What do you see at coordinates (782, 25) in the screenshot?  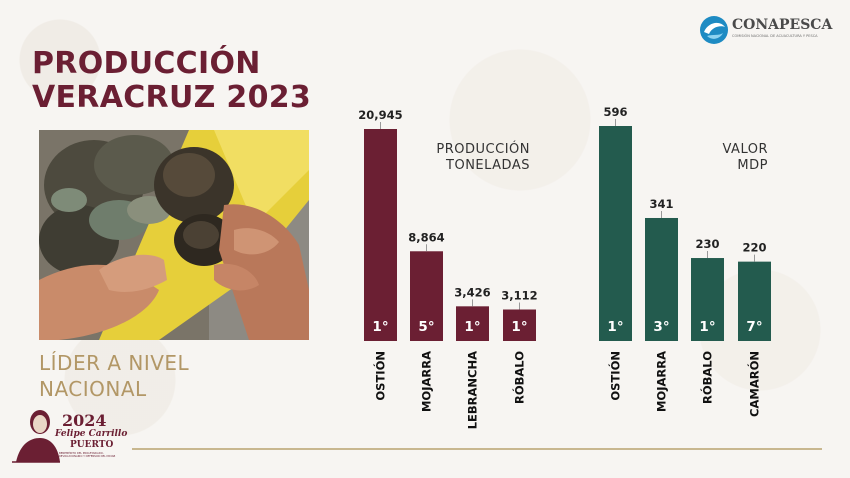 I see `logo-name: CONAPESCA` at bounding box center [782, 25].